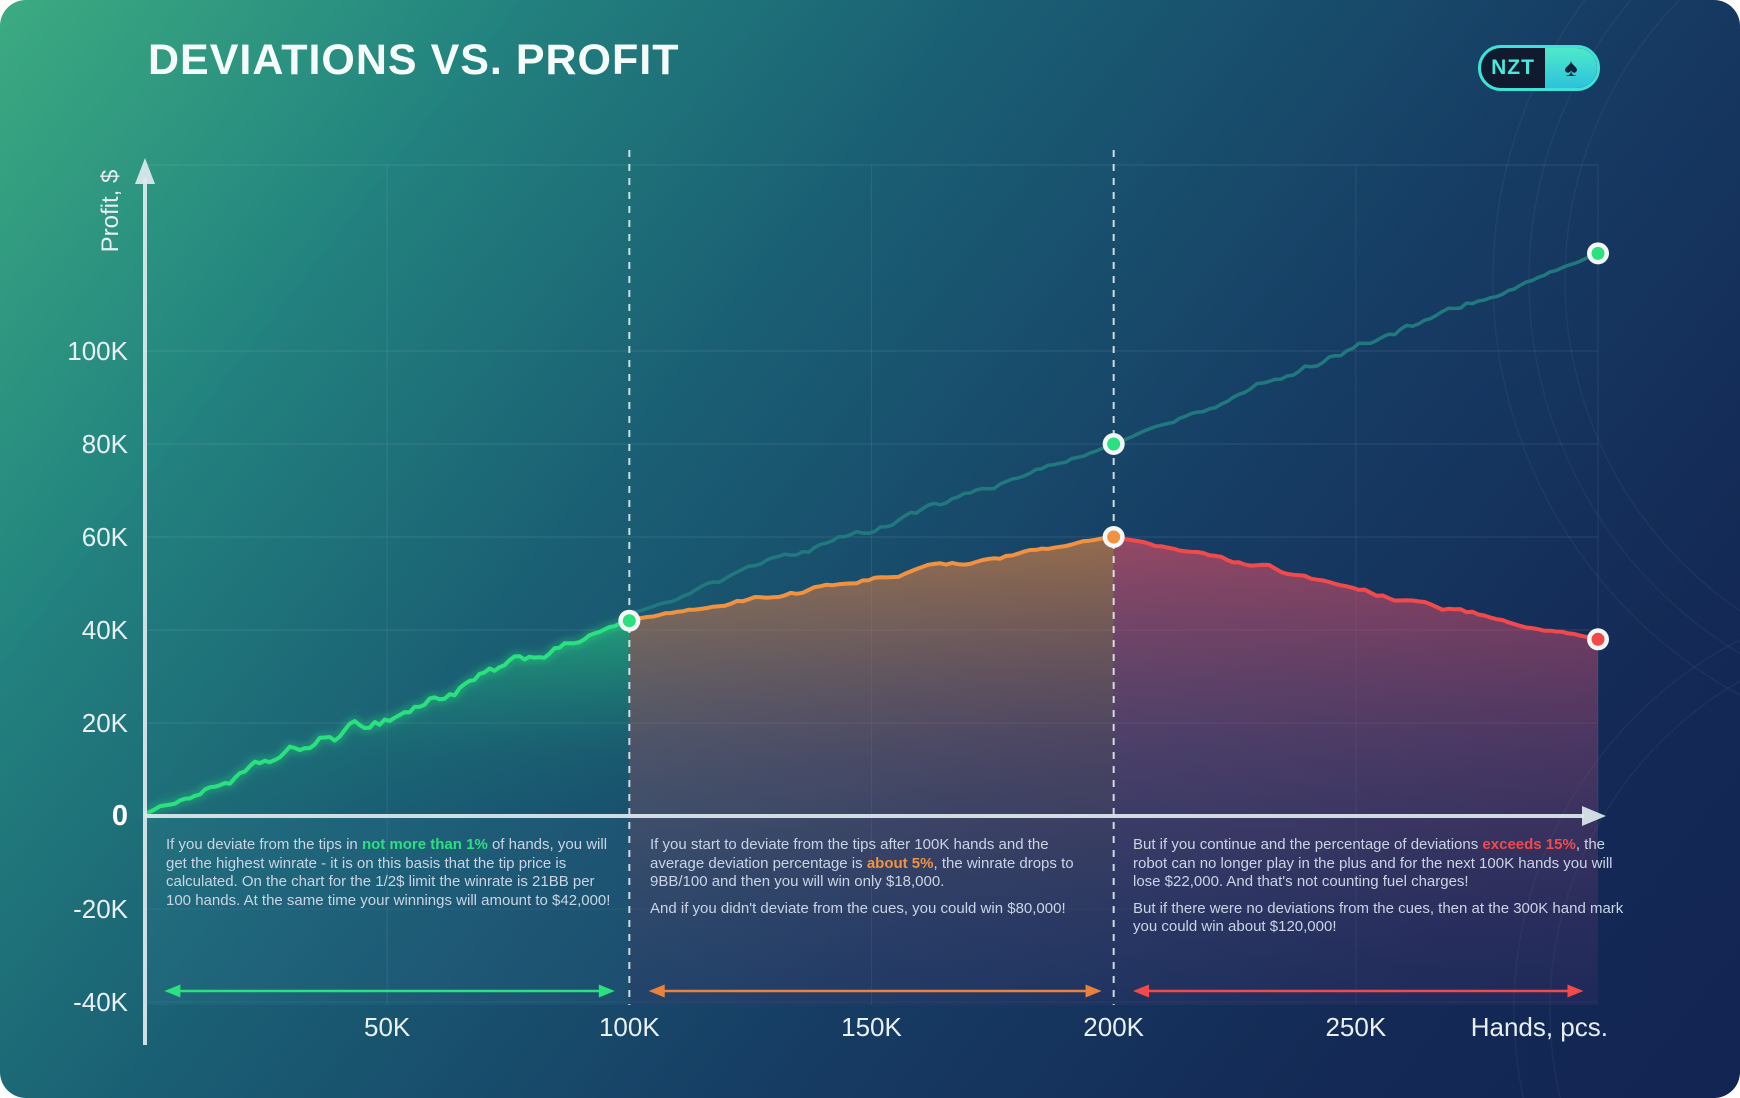 This screenshot has width=1740, height=1098. I want to click on y-tick-label: 40K, so click(104, 630).